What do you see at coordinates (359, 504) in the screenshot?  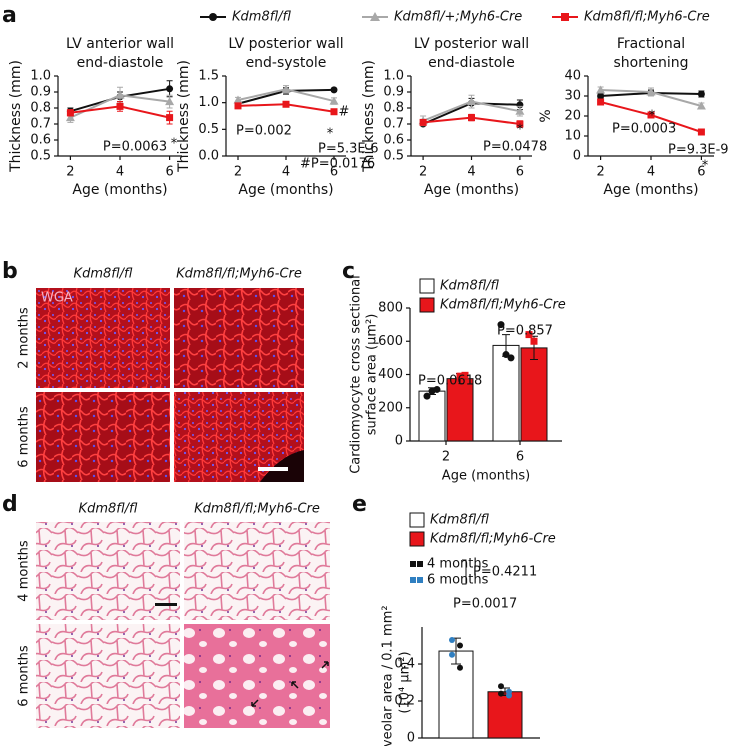 I see `panel-label: e` at bounding box center [359, 504].